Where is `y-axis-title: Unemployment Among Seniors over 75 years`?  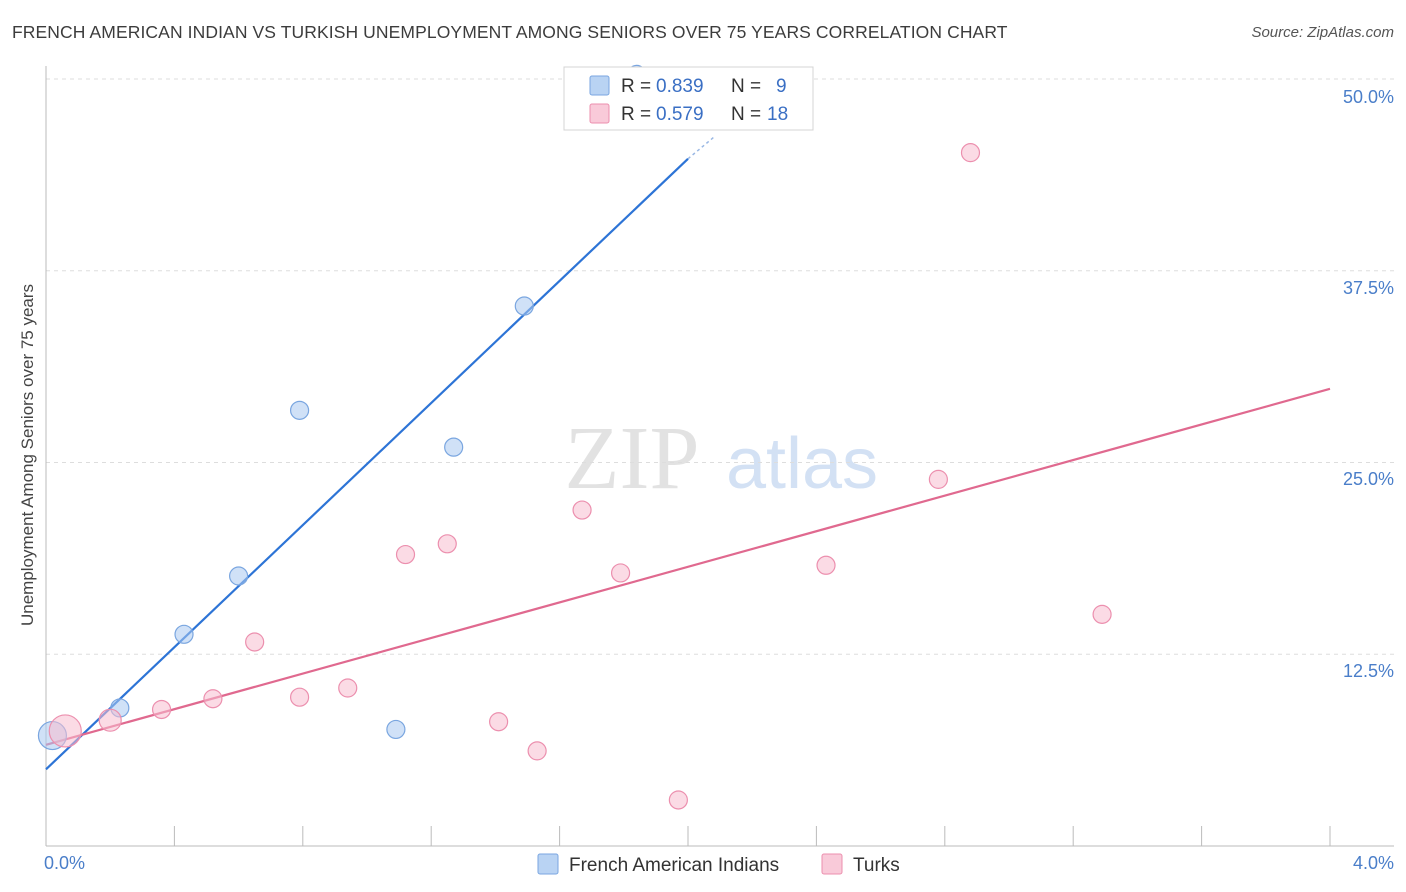
y-axis-title: Unemployment Among Seniors over 75 years is located at coordinates (27, 455).